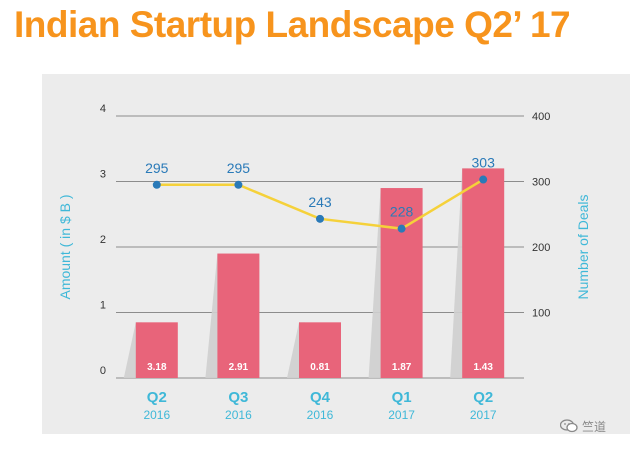  I want to click on category-quarter-label: Q4, so click(320, 397).